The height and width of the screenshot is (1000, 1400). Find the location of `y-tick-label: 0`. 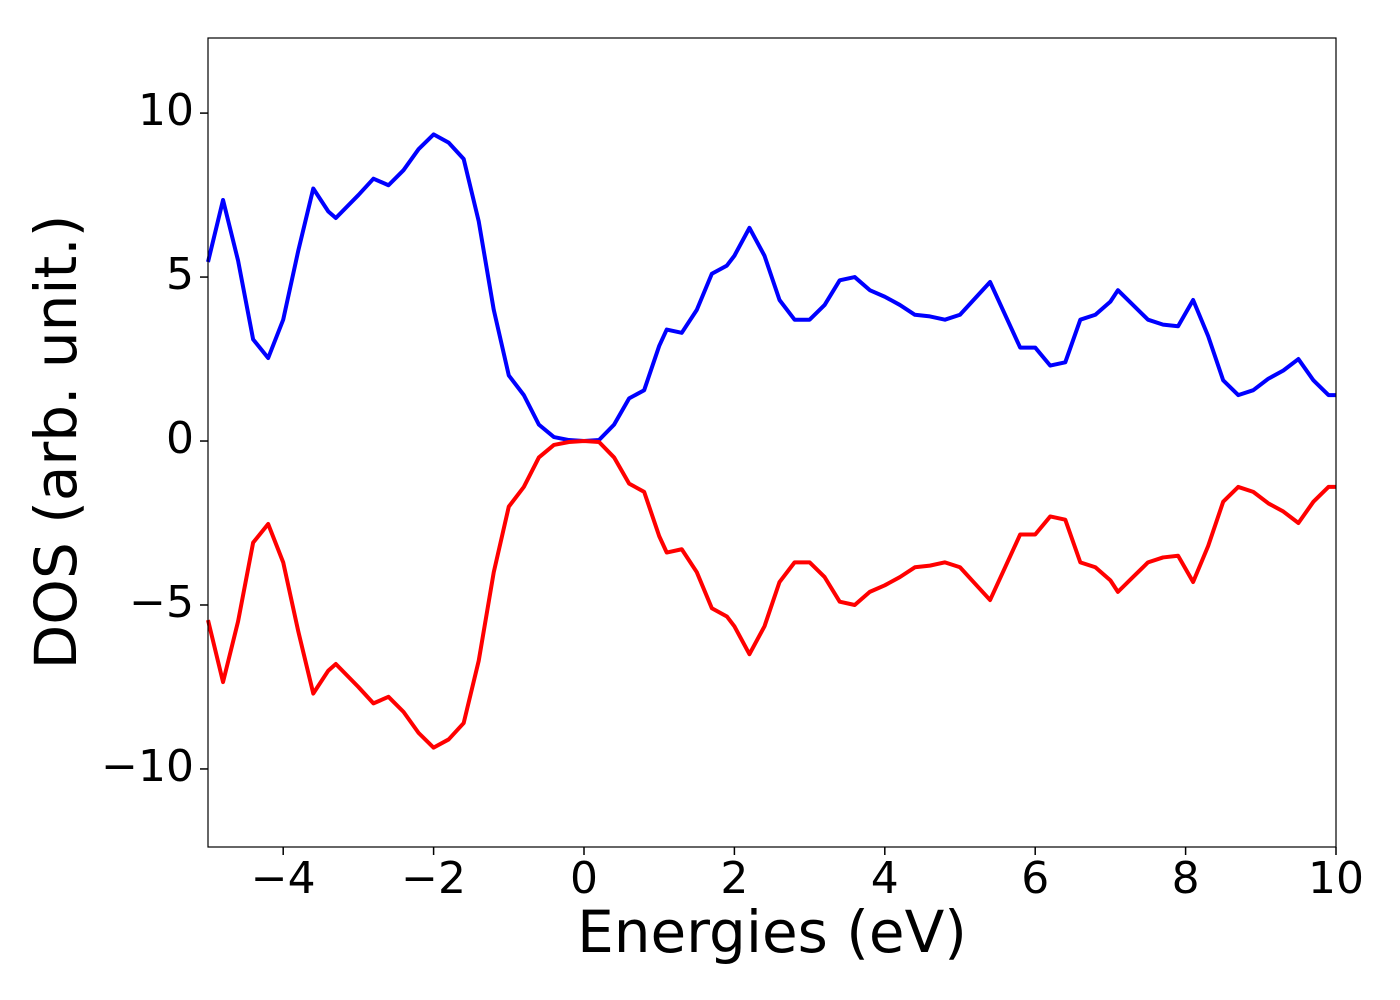

y-tick-label: 0 is located at coordinates (180, 438).